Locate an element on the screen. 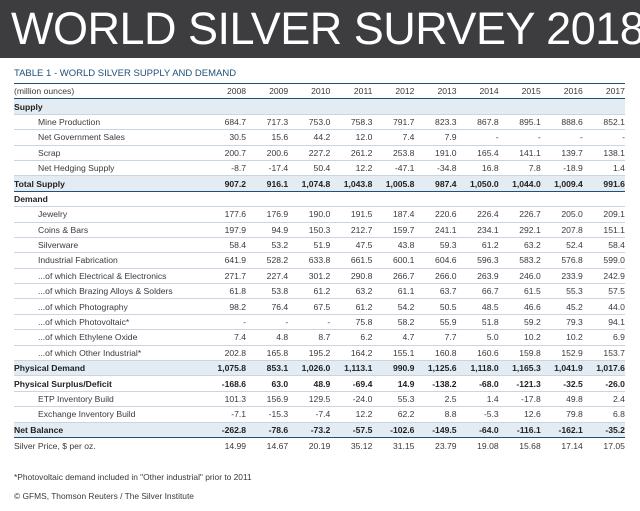 This screenshot has height=511, width=640. row-label: Mine Production is located at coordinates (69, 121).